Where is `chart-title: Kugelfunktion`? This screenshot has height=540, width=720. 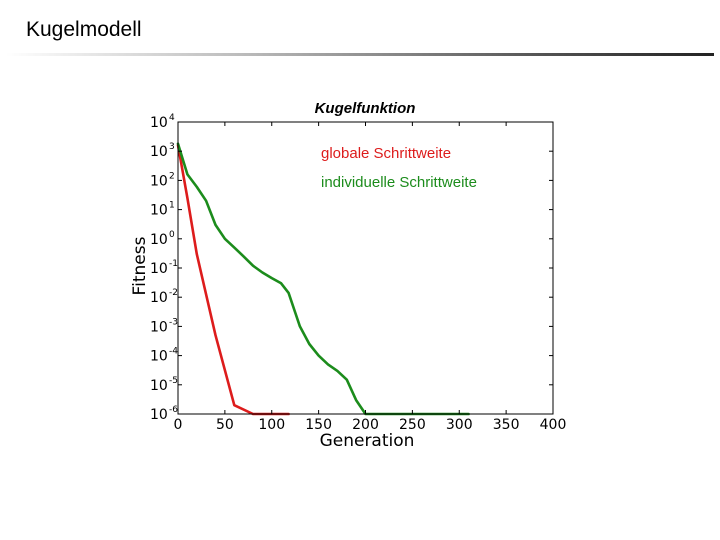
chart-title: Kugelfunktion is located at coordinates (365, 108).